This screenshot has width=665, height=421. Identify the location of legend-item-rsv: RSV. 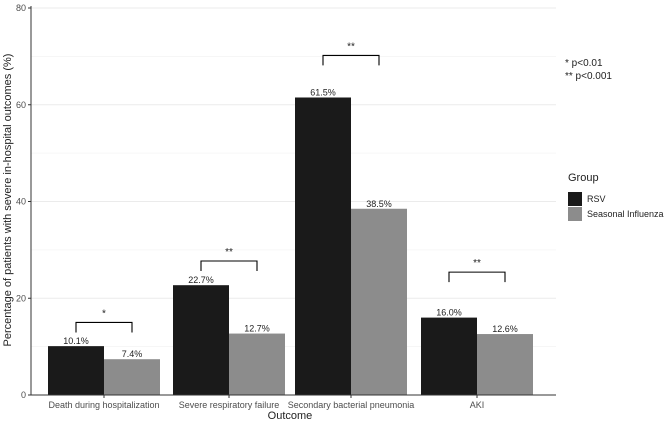
(587, 199).